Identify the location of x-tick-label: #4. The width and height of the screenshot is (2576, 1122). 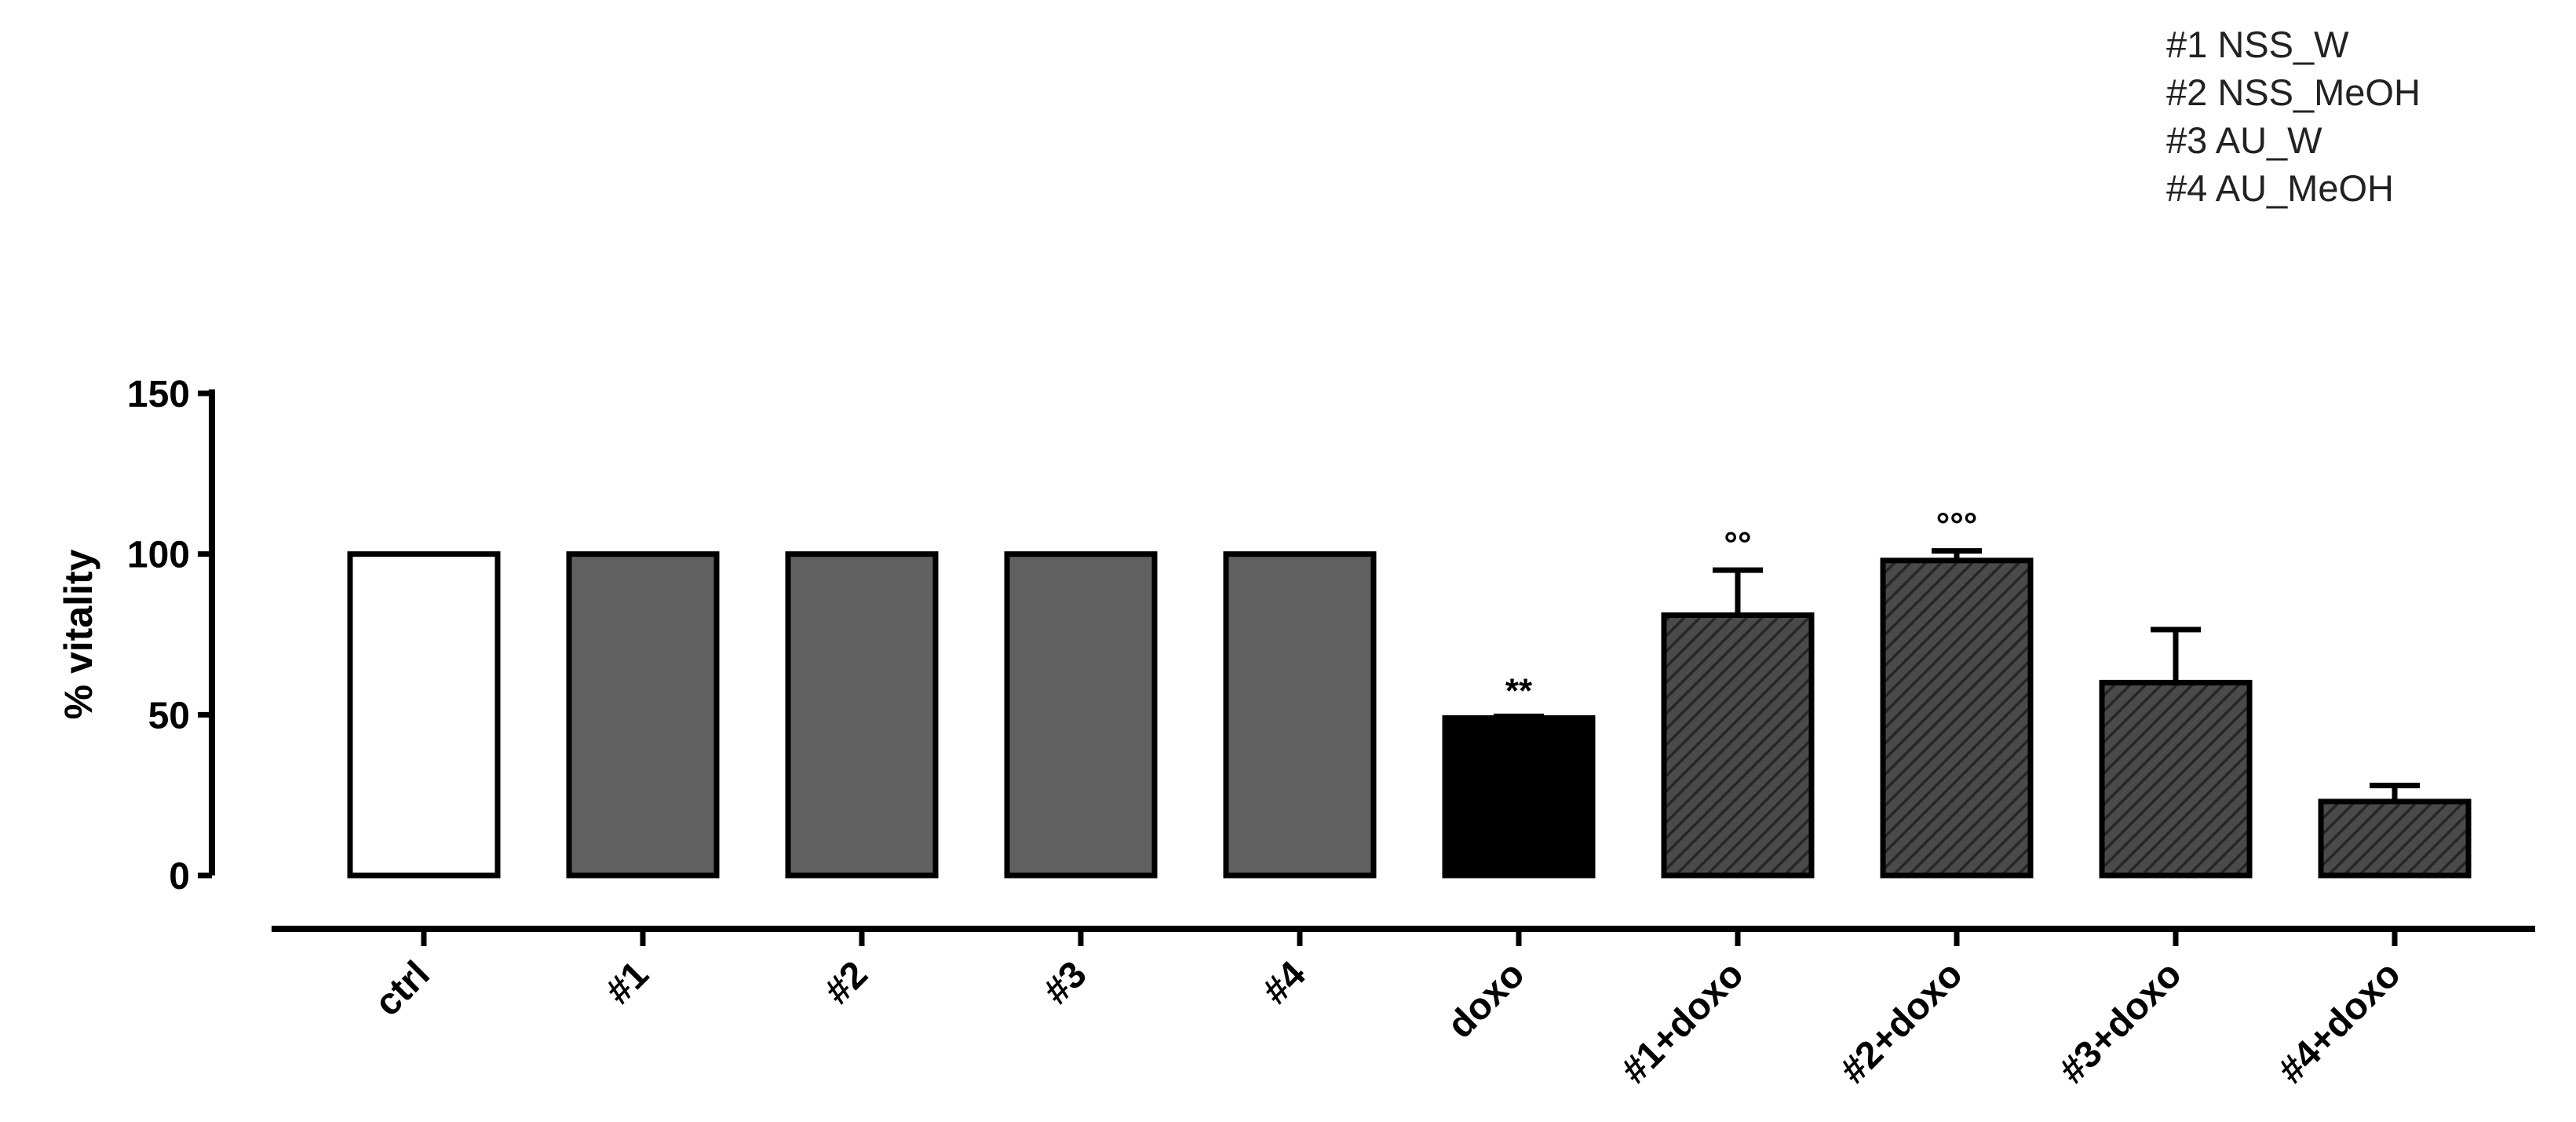
(1284, 983).